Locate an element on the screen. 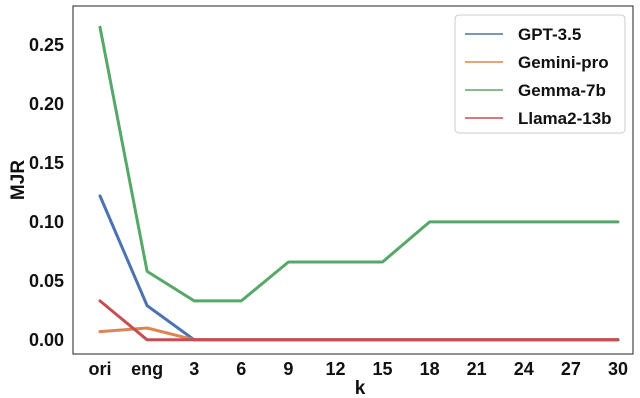 This screenshot has height=398, width=640. legend-label: Gemma-7b is located at coordinates (562, 90).